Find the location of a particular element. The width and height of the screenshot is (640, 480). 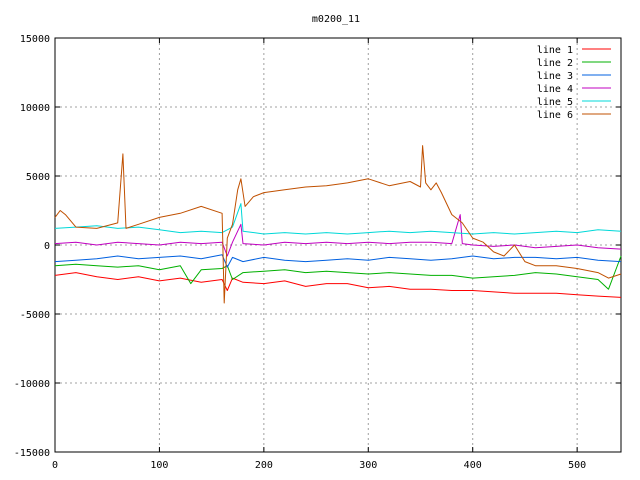

legend-label-4: line 4 is located at coordinates (555, 89).